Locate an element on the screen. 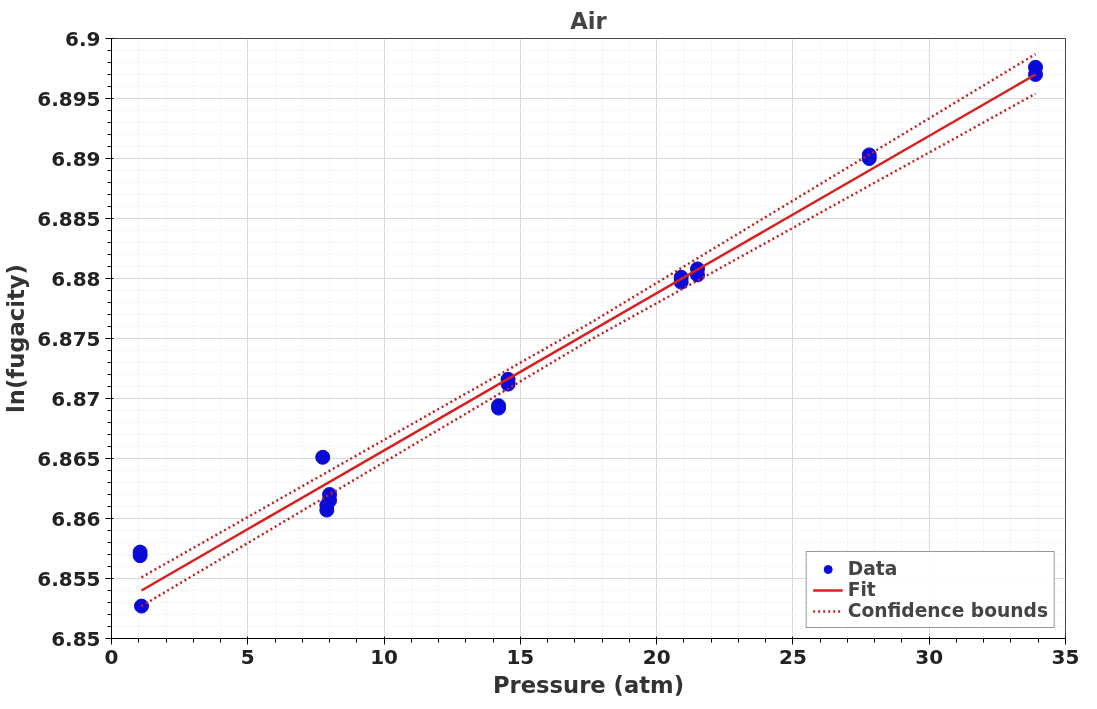 The width and height of the screenshot is (1097, 709). chart-title: Air is located at coordinates (589, 20).